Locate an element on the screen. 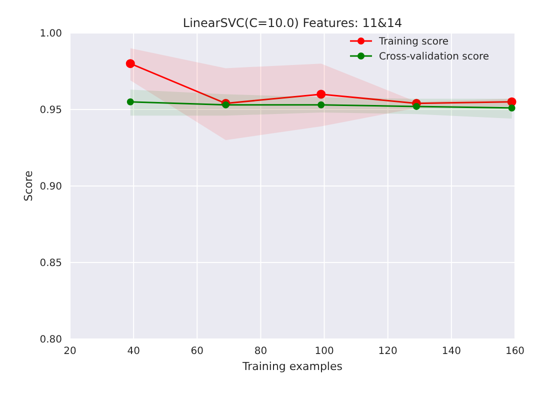 This screenshot has height=398, width=552. y-tick-label: 1.00 is located at coordinates (51, 34).